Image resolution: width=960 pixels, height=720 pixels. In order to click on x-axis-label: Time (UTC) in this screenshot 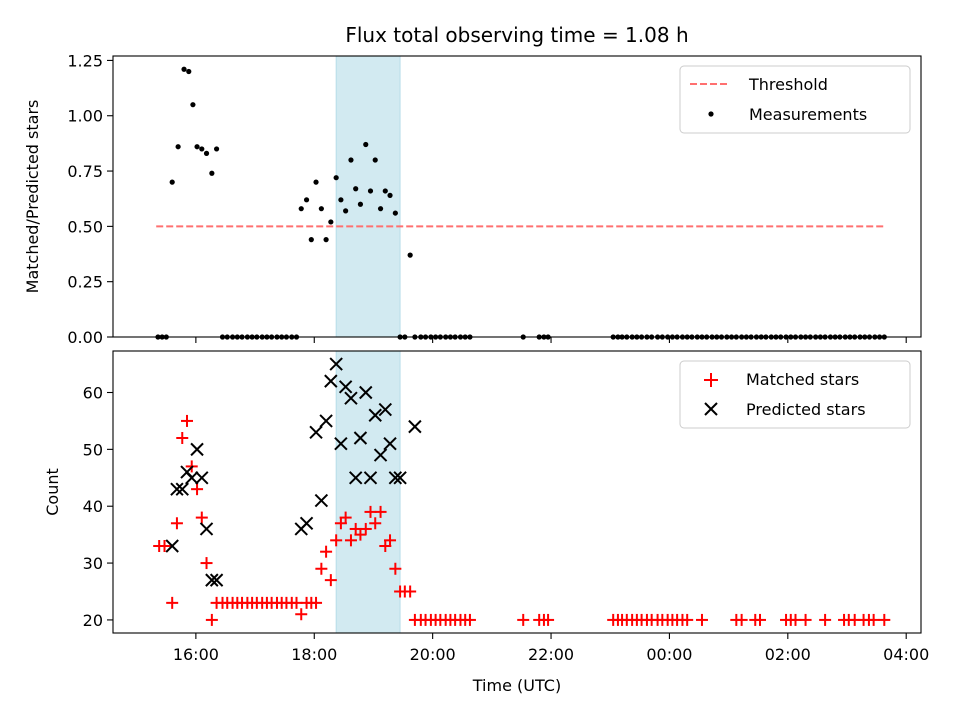, I will do `click(516, 685)`.